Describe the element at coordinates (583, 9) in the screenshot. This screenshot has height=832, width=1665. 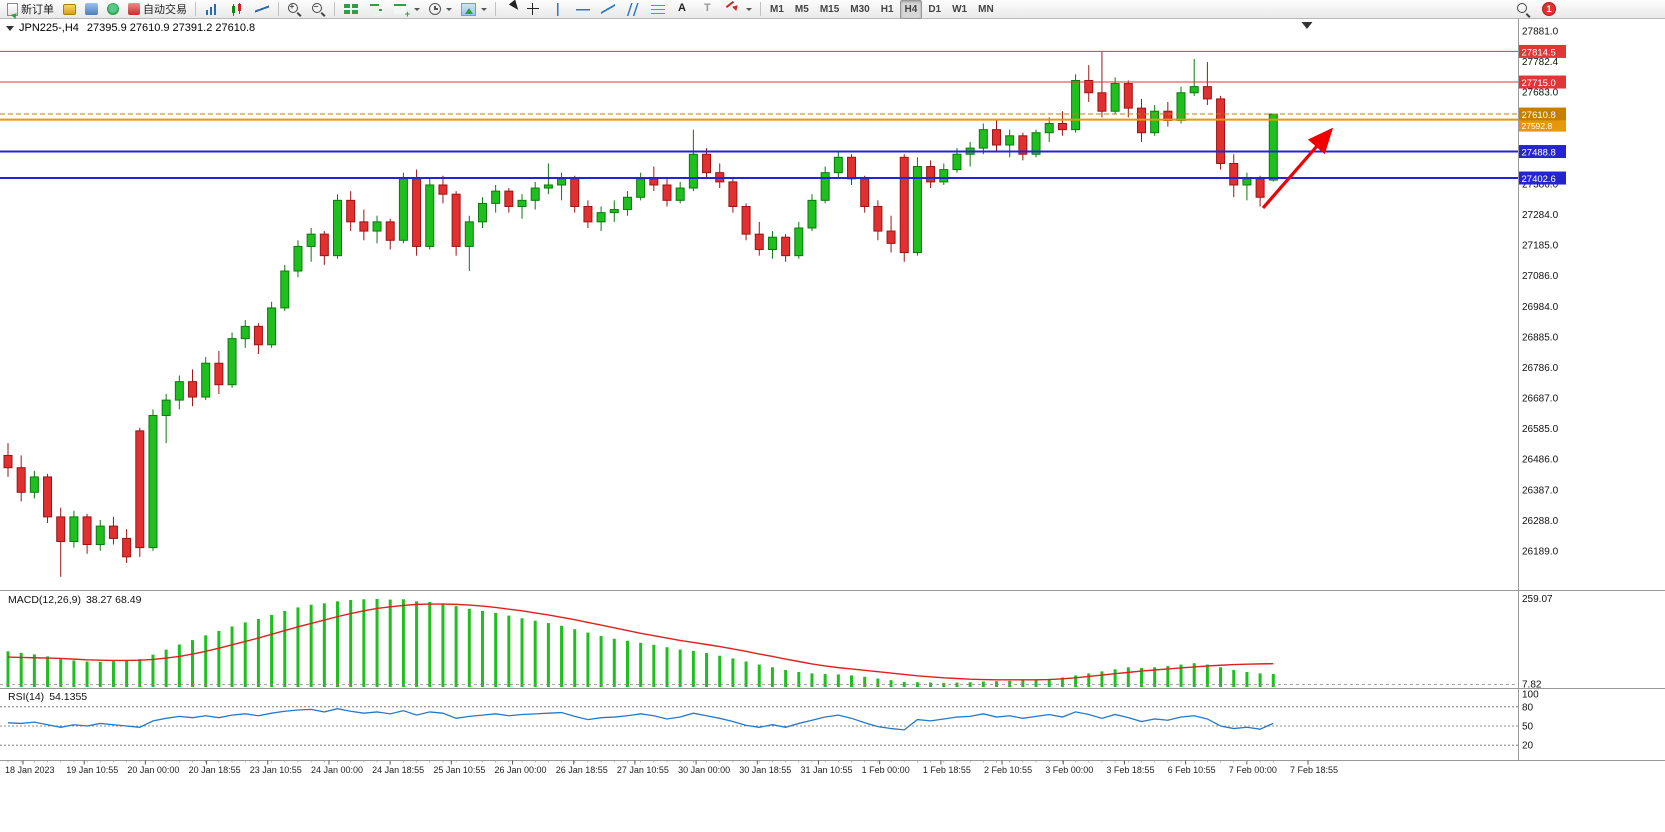
I see `horizontal-line-button` at that location.